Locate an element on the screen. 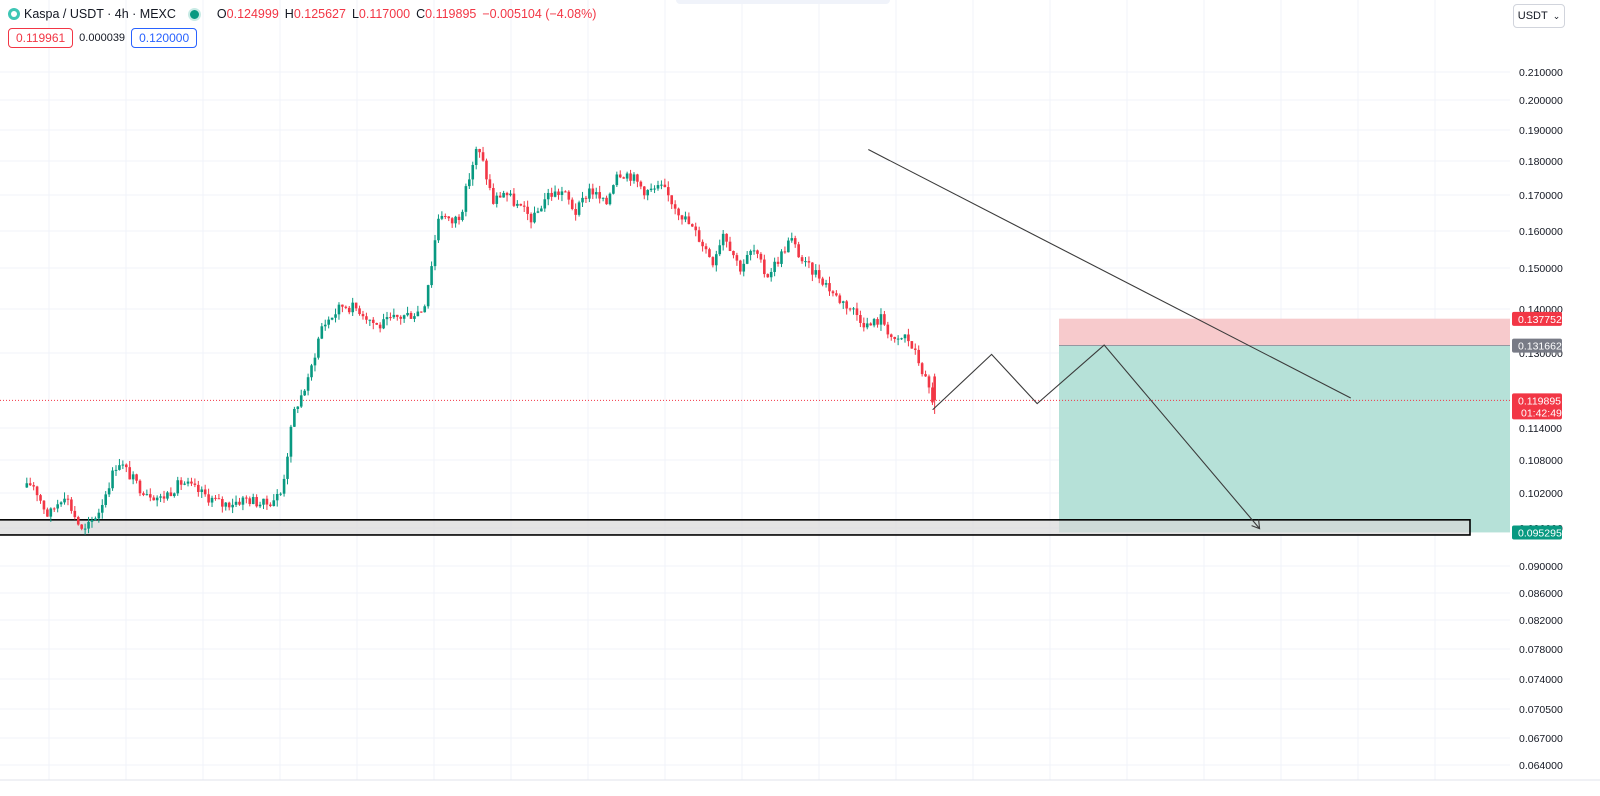 This screenshot has height=796, width=1600. price-axis-tick-label: 0.064000 is located at coordinates (1541, 766).